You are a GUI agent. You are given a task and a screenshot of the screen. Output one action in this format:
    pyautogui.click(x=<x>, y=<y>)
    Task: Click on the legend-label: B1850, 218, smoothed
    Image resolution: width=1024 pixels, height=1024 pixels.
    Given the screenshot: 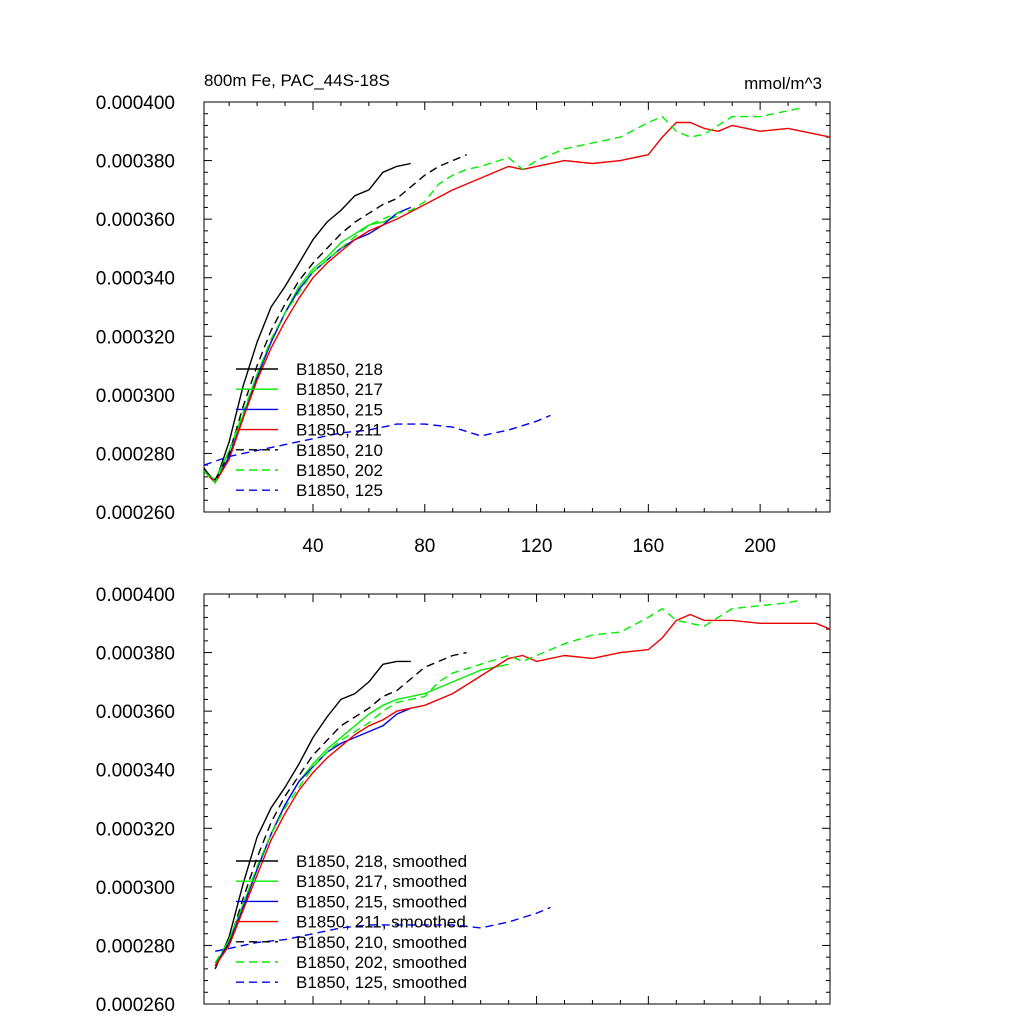 What is the action you would take?
    pyautogui.click(x=381, y=861)
    